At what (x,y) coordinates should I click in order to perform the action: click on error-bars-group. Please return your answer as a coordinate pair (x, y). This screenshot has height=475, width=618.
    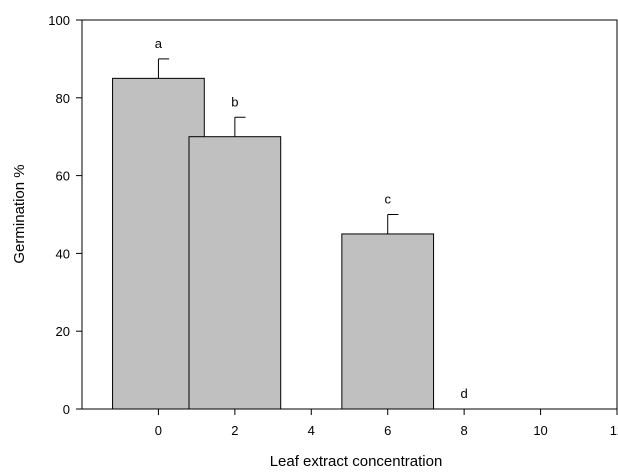
    Looking at the image, I should click on (278, 146).